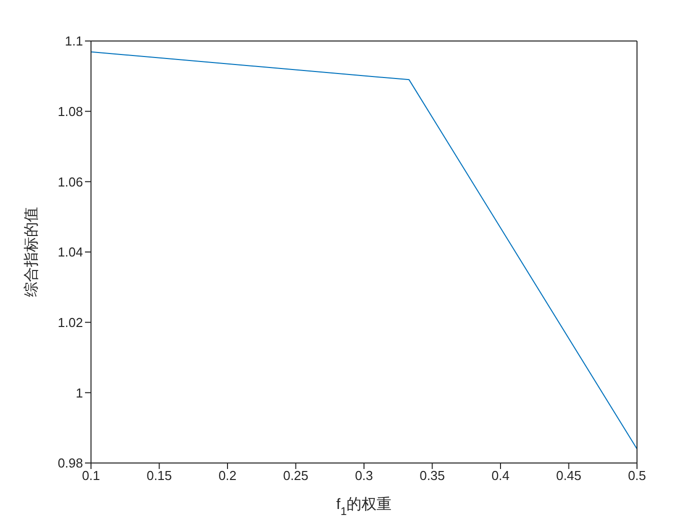 This screenshot has height=525, width=700. Describe the element at coordinates (70, 111) in the screenshot. I see `y-tick-label: 1.08` at that location.